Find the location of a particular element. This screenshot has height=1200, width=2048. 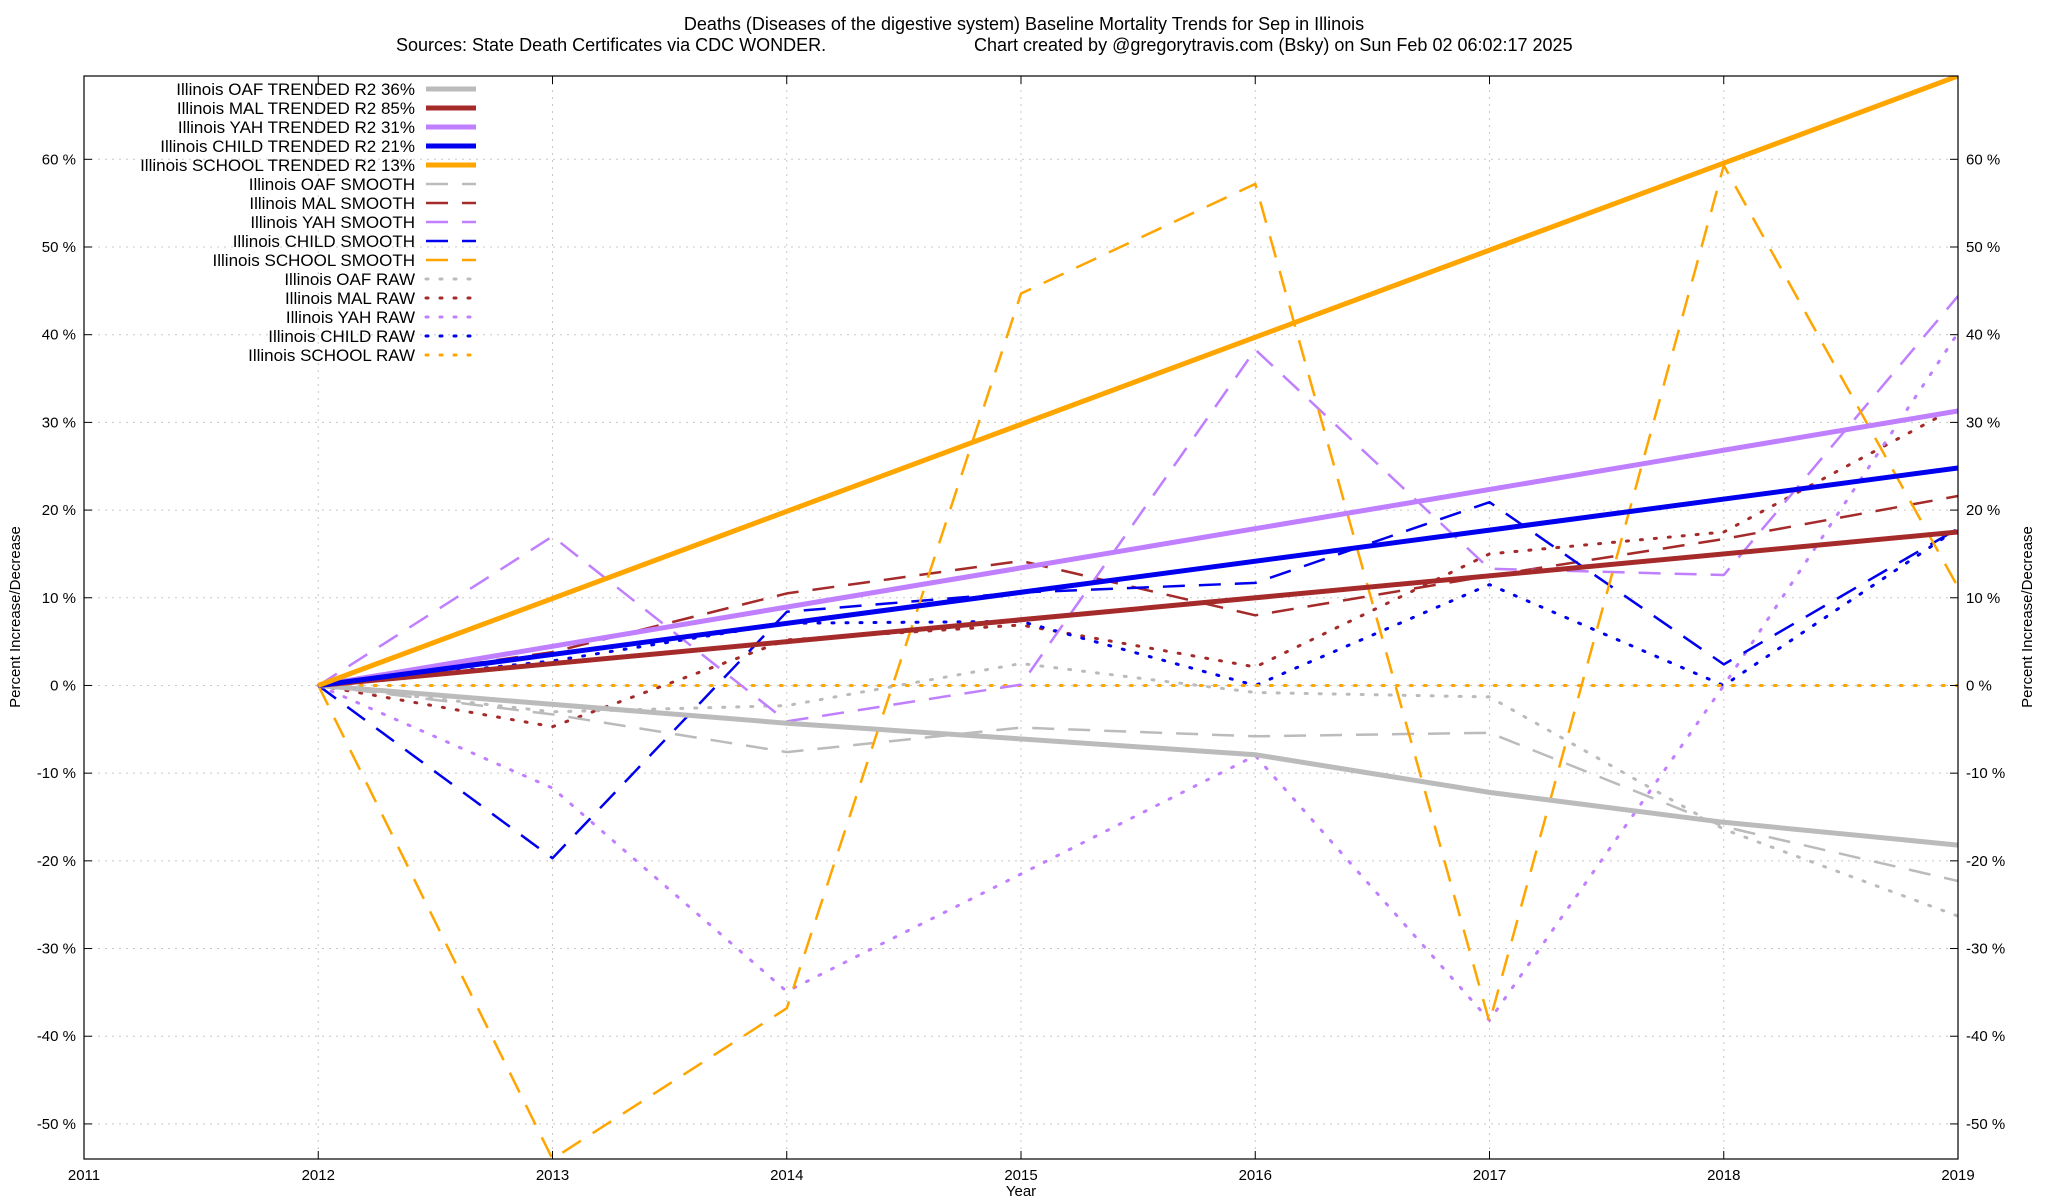

series-line-child-raw is located at coordinates (1137, 607).